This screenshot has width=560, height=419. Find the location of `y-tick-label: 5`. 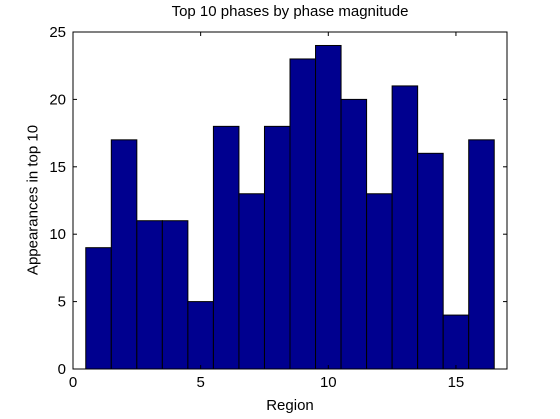

y-tick-label: 5 is located at coordinates (62, 302).